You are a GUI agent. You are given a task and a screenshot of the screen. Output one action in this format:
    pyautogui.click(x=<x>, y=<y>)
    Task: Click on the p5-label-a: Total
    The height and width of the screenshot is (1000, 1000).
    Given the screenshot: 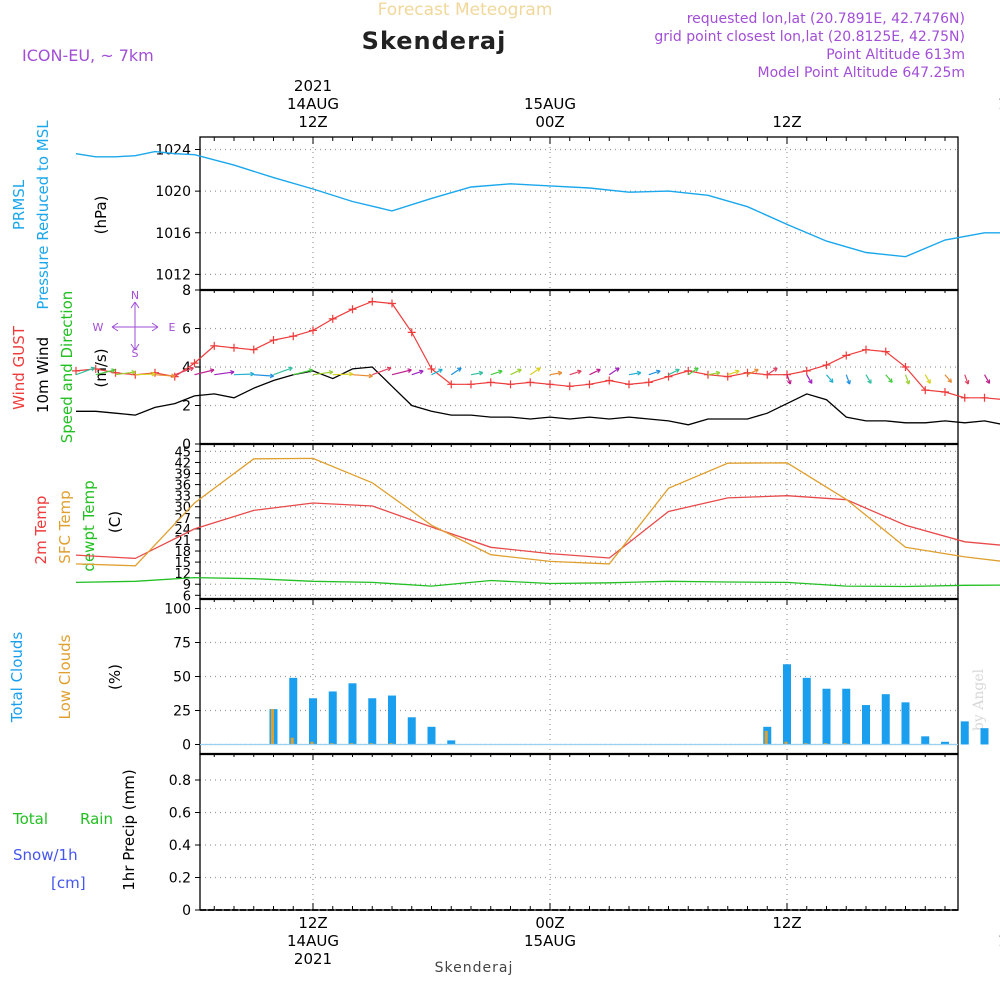 What is the action you would take?
    pyautogui.click(x=30, y=819)
    